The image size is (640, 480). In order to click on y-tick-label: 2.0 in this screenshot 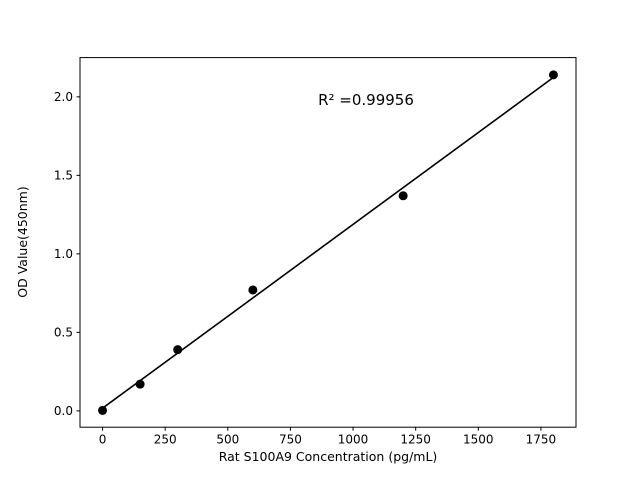, I will do `click(63, 97)`.